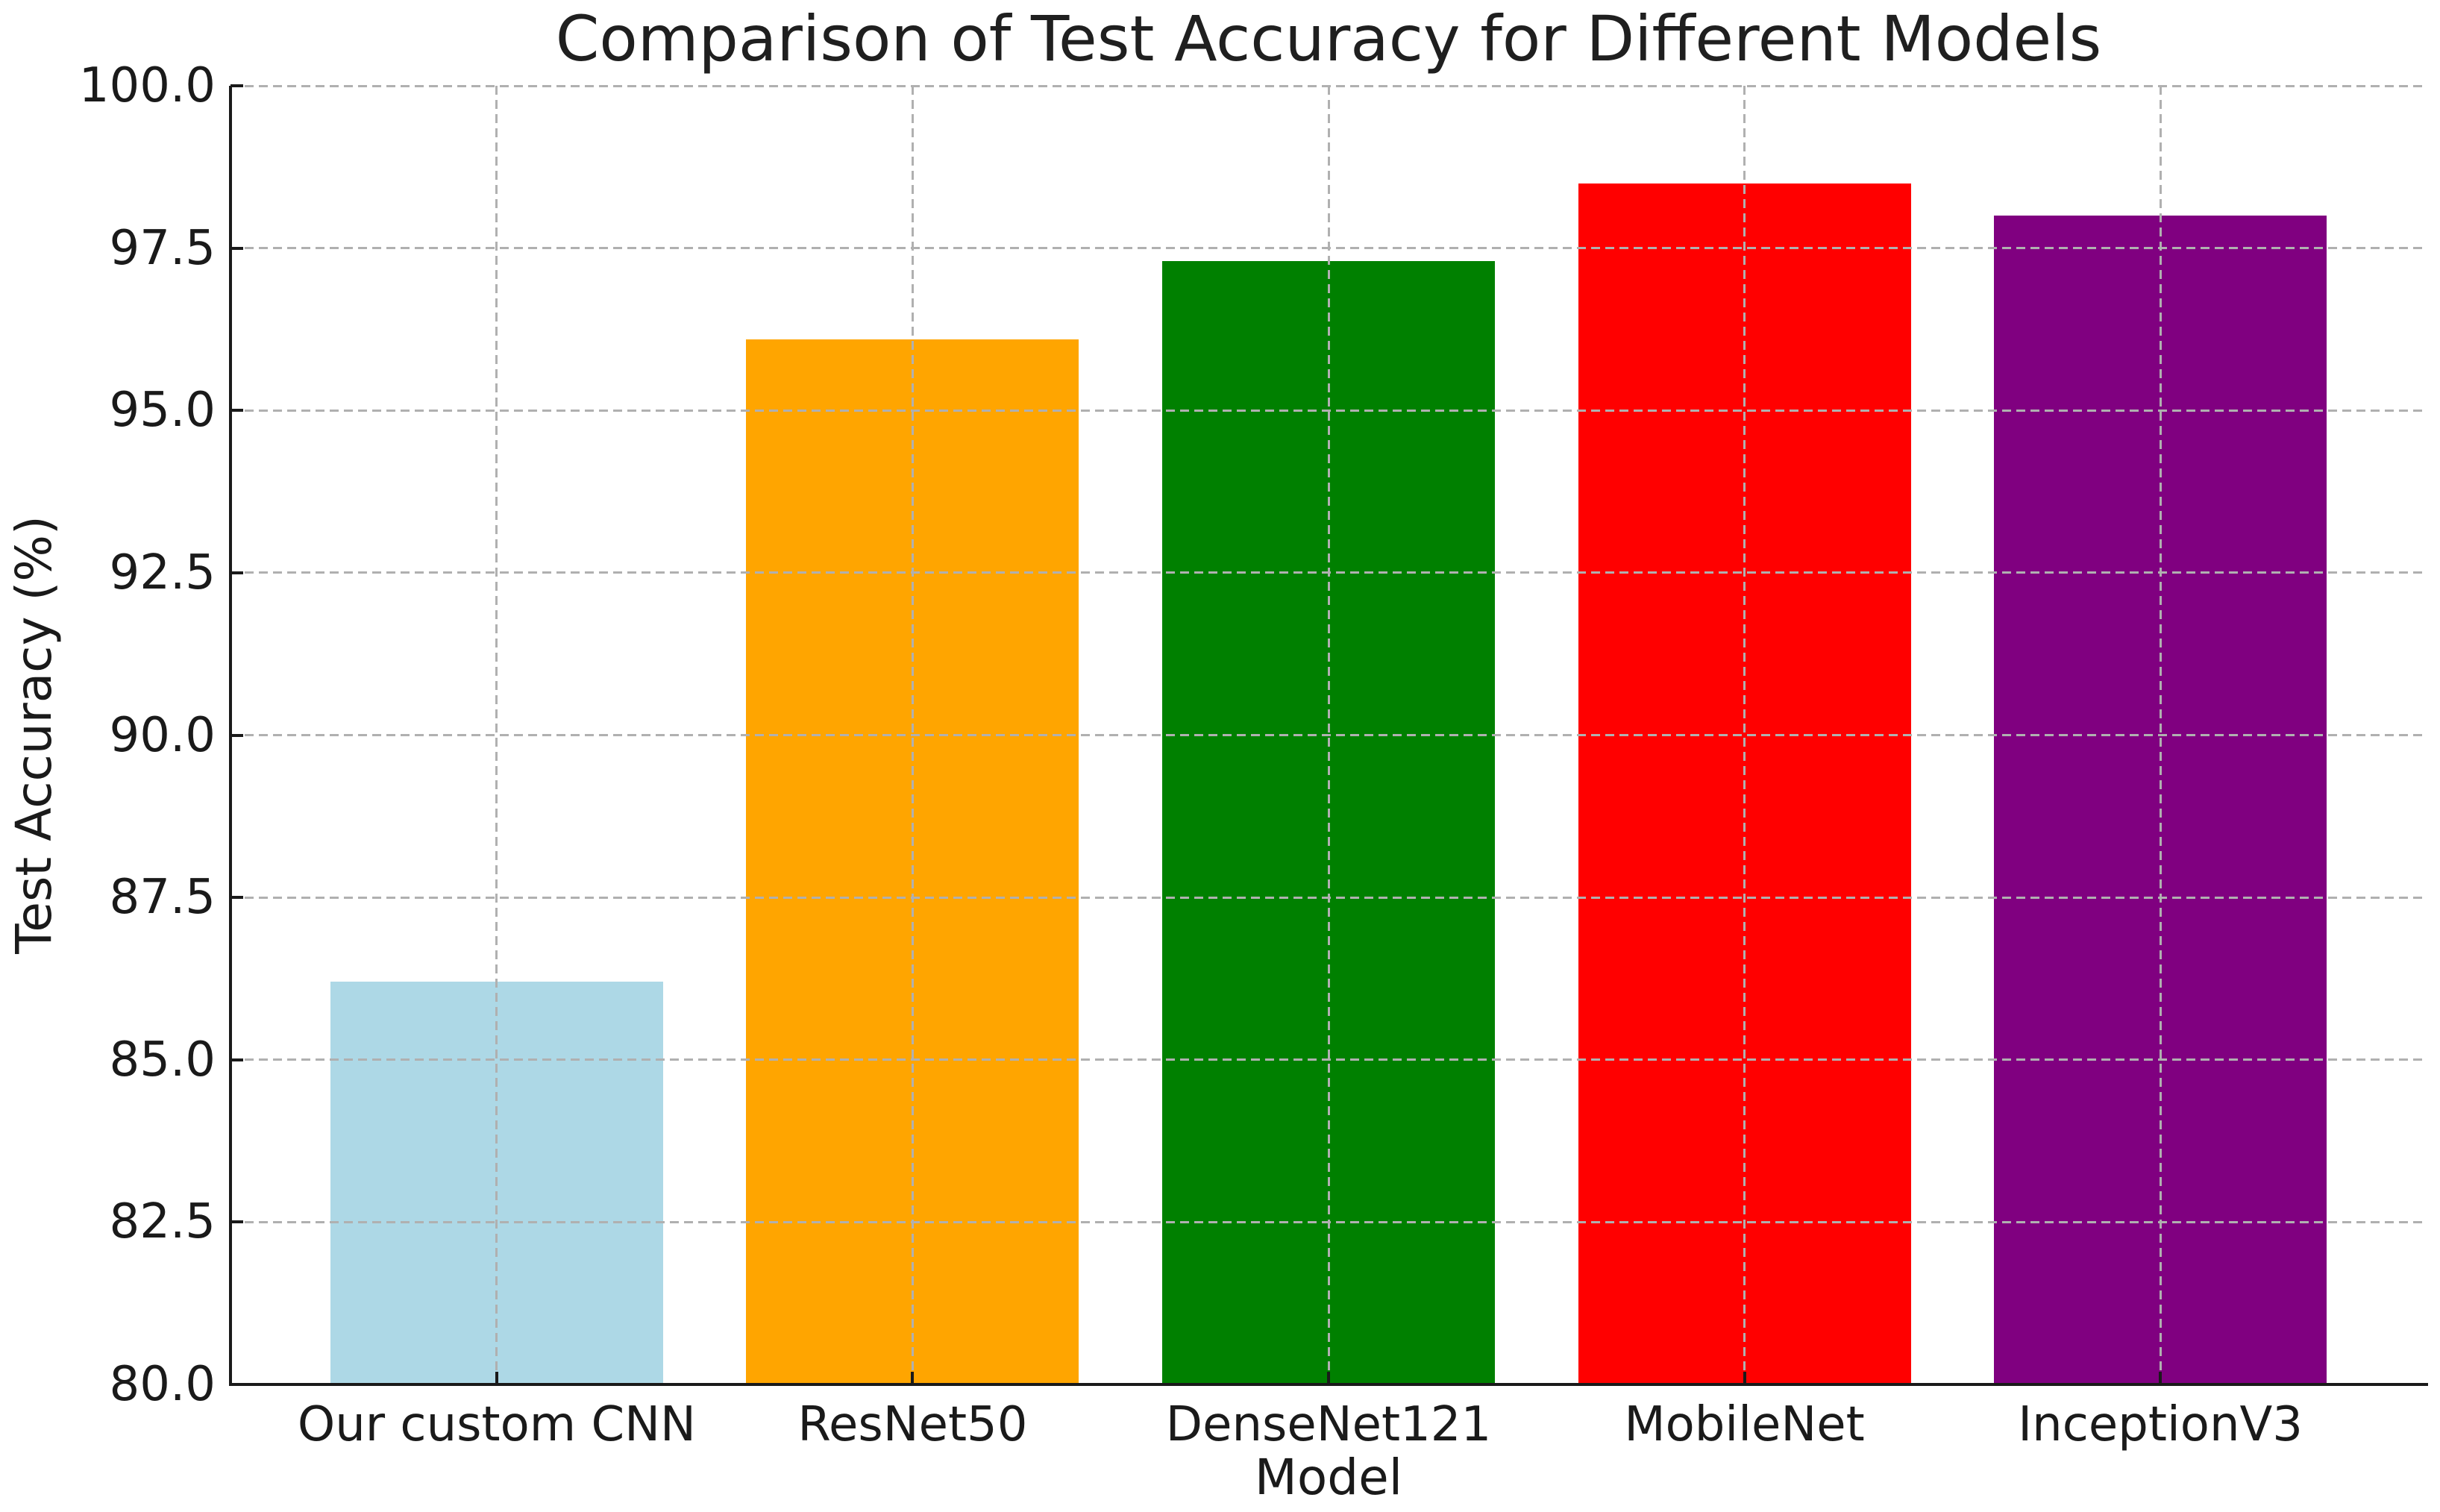  What do you see at coordinates (2160, 1424) in the screenshot?
I see `x-tick-label: InceptionV3` at bounding box center [2160, 1424].